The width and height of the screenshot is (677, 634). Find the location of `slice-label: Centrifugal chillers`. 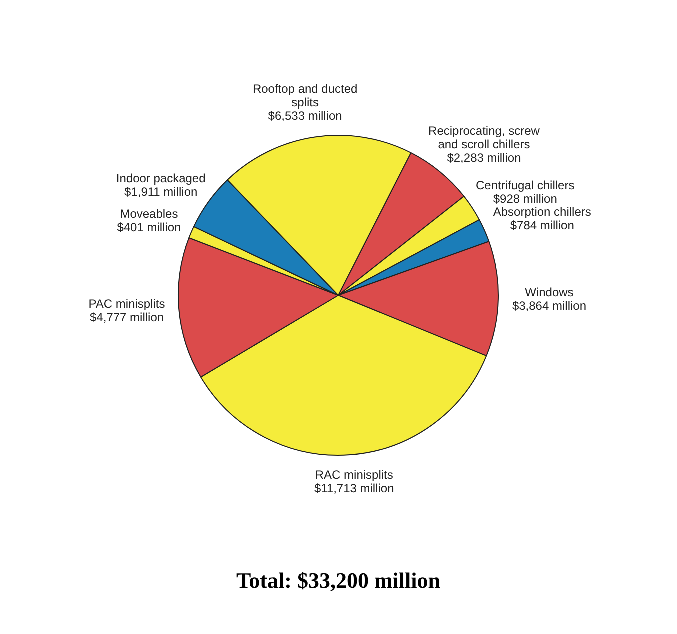

slice-label: Centrifugal chillers is located at coordinates (525, 185).